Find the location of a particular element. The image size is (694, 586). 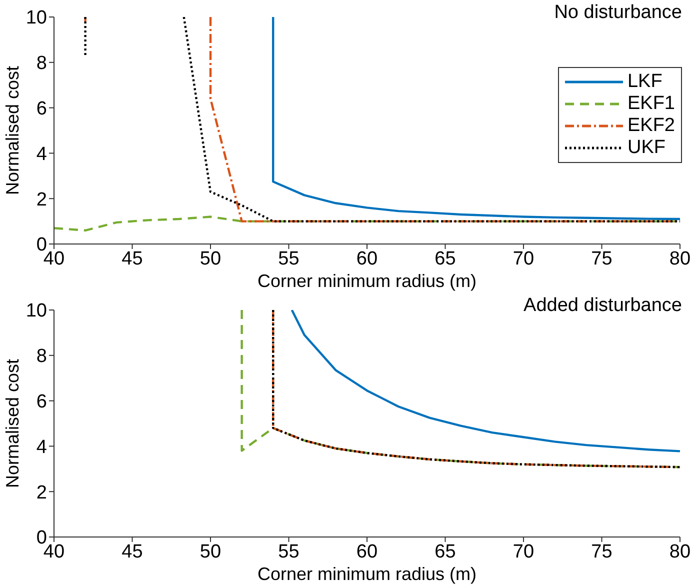

annotation: Added disturbance is located at coordinates (603, 306).